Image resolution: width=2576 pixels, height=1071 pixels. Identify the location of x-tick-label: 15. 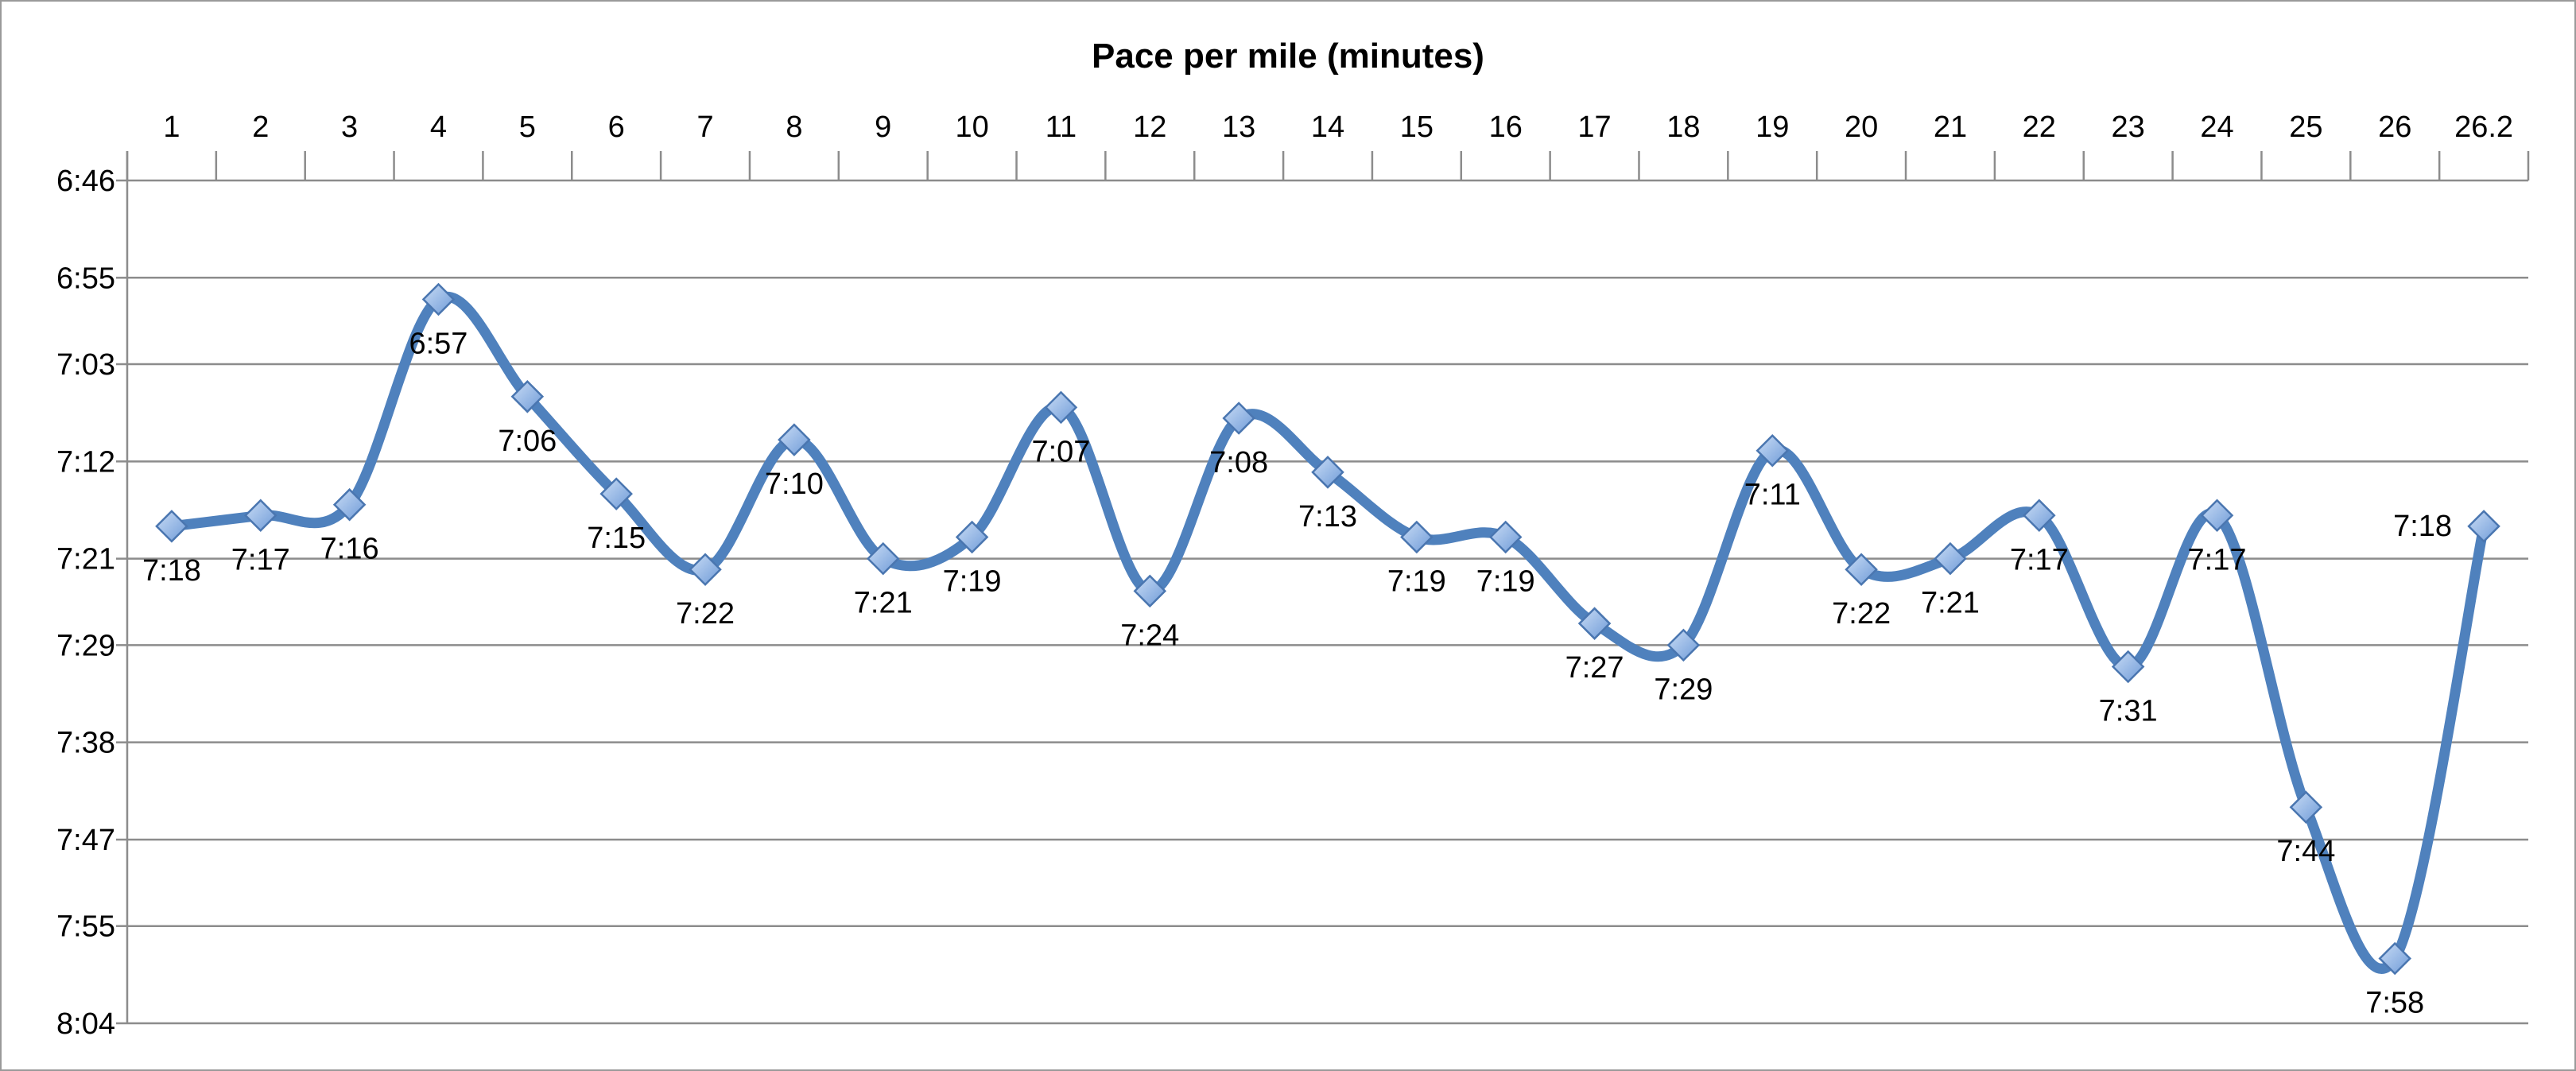
(1416, 127).